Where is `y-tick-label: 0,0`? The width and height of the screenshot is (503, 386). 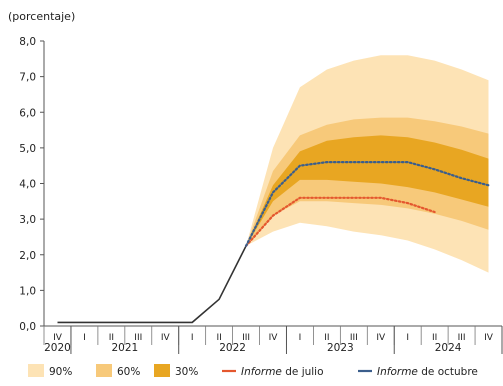
y-tick-label: 0,0 is located at coordinates (27, 327).